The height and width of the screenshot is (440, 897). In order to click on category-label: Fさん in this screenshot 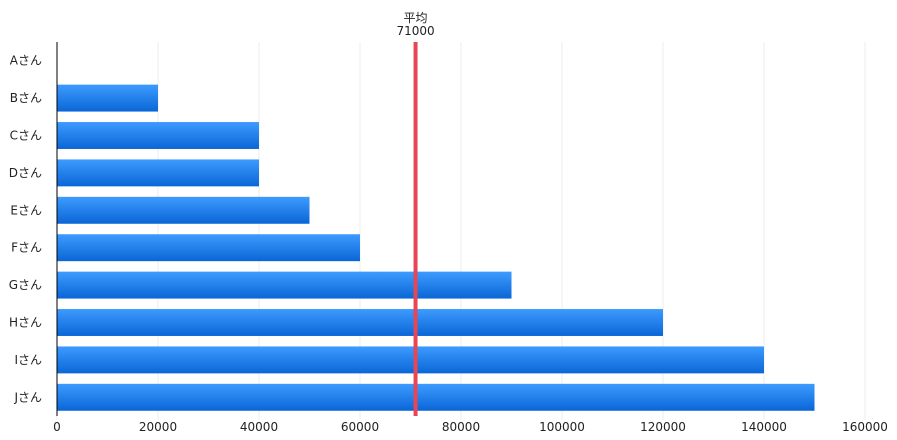, I will do `click(26, 248)`.